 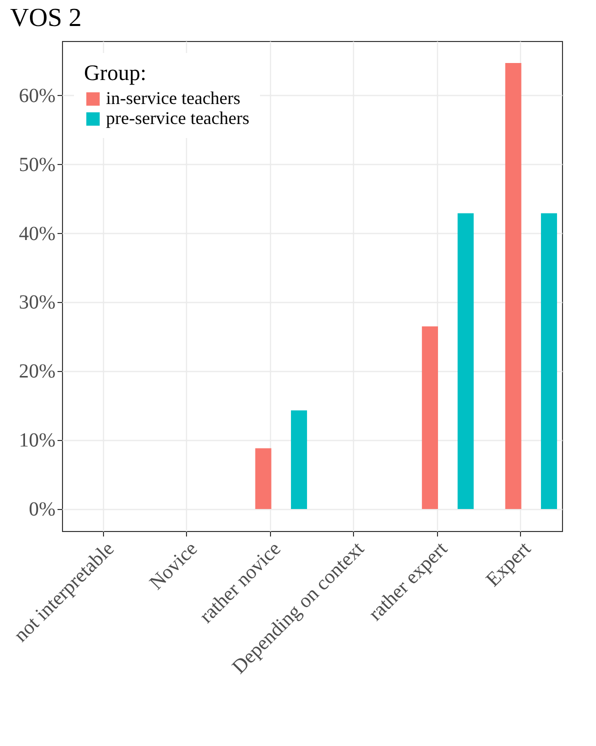 What do you see at coordinates (46, 17) in the screenshot?
I see `chart-title: VOS 2` at bounding box center [46, 17].